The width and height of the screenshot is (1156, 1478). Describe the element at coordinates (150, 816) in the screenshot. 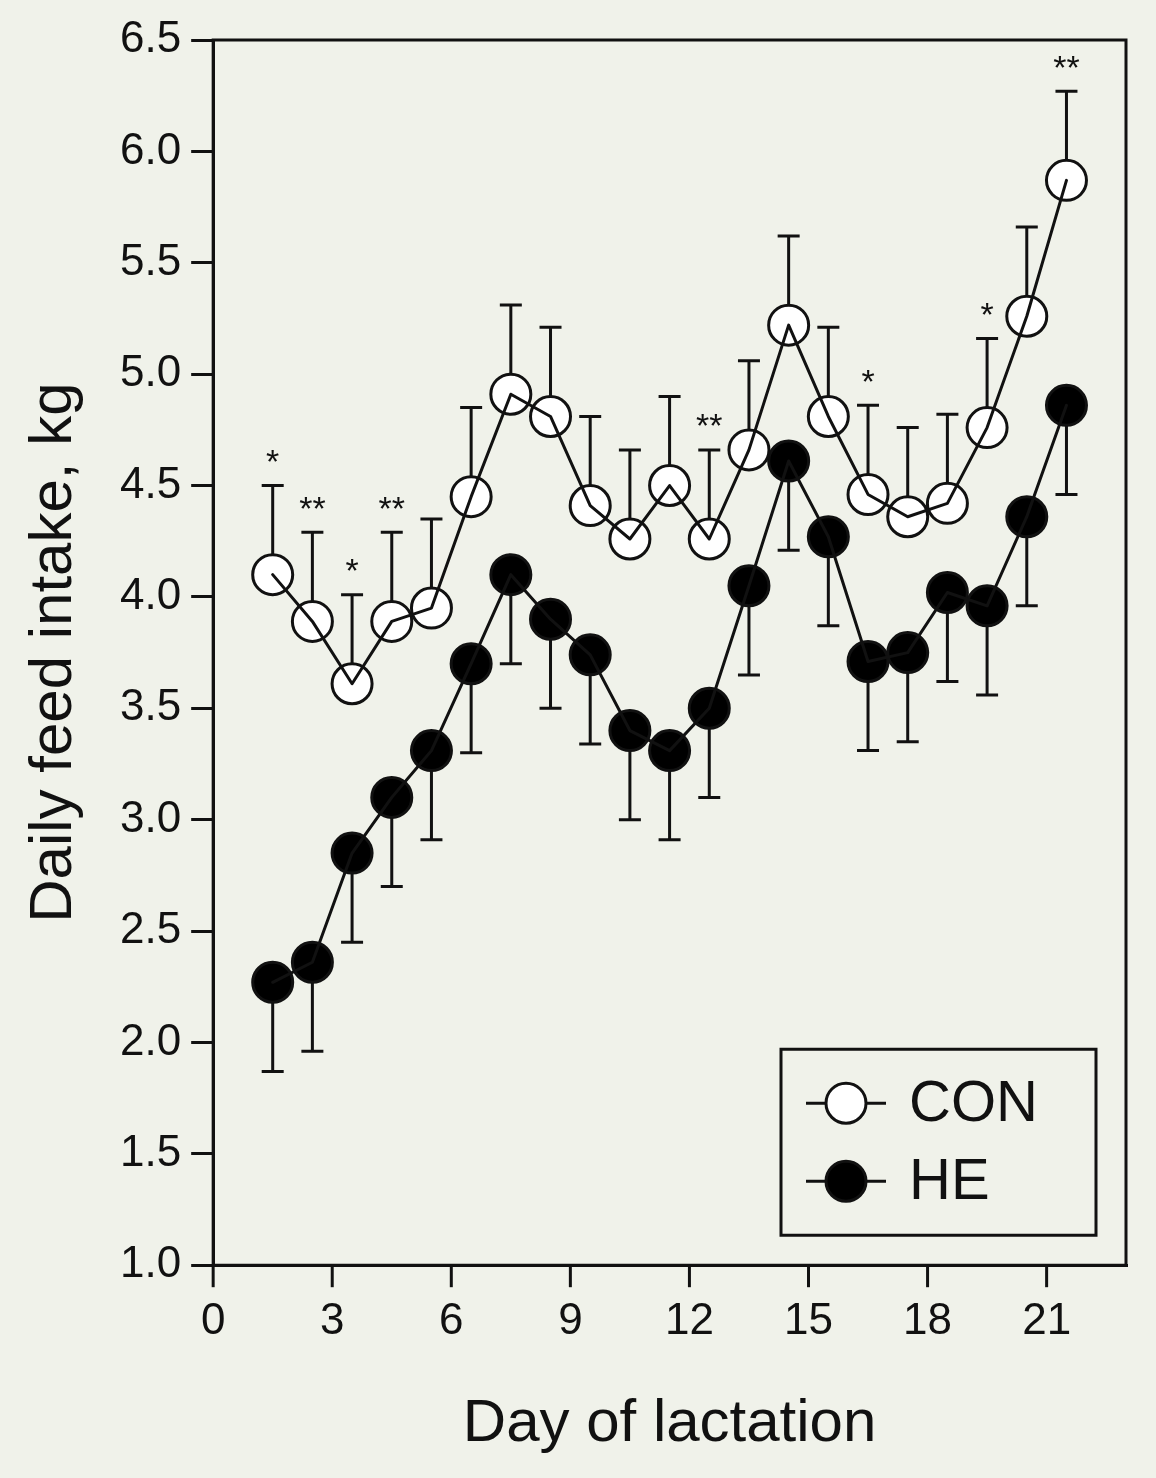

I see `y-tick-label: 3.0` at that location.